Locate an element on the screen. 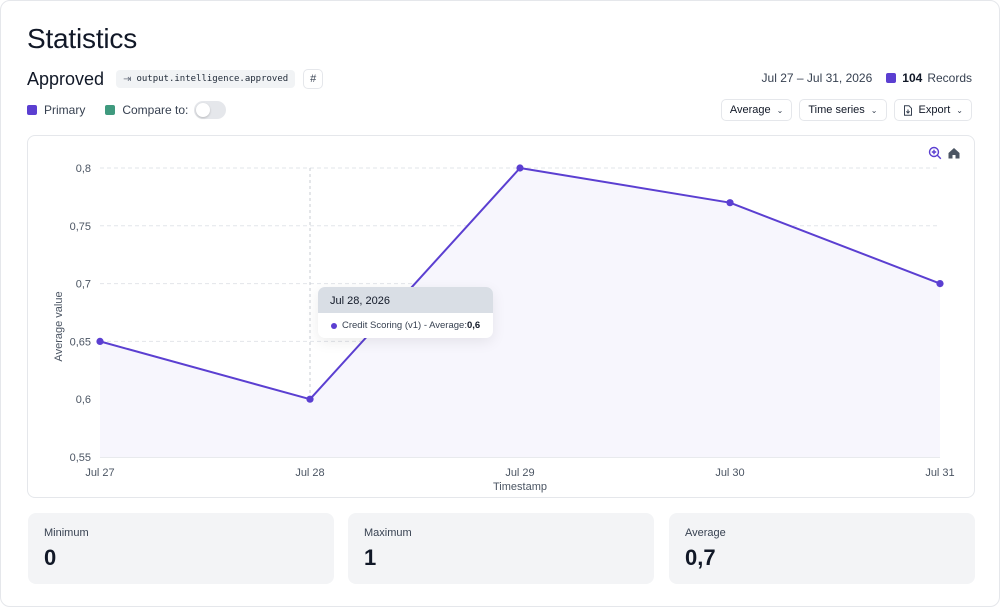 This screenshot has width=1000, height=607. records-count: 104 is located at coordinates (912, 78).